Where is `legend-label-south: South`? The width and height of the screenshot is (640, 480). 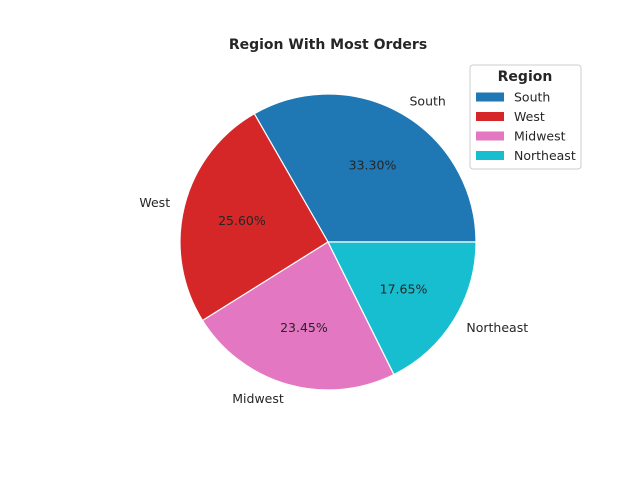 legend-label-south: South is located at coordinates (532, 97).